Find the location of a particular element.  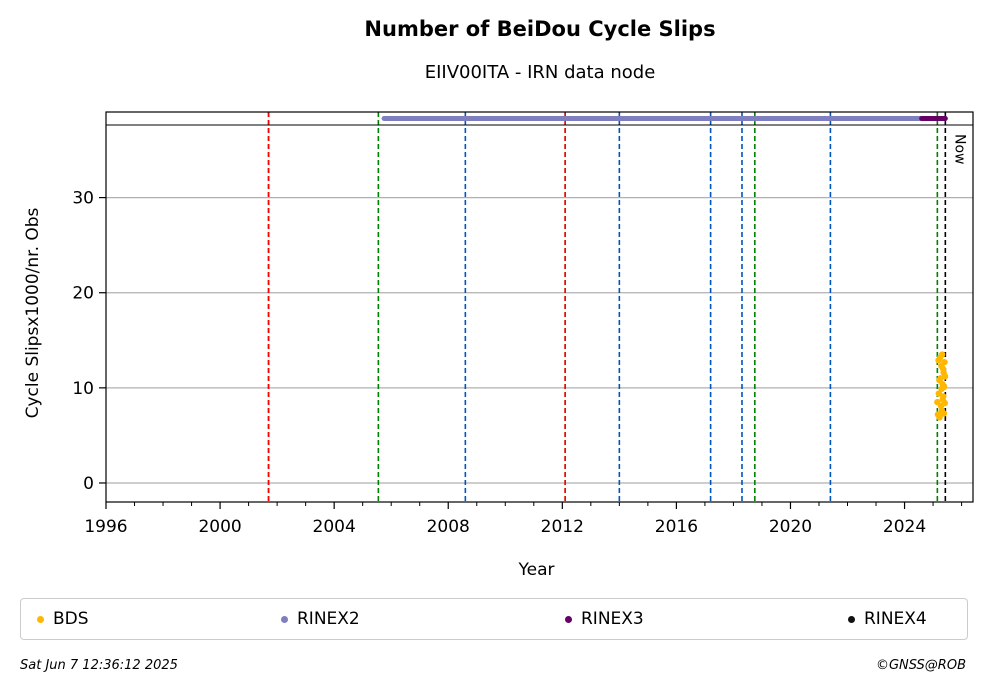

legend-item-rinex4: RINEX4 is located at coordinates (887, 619).